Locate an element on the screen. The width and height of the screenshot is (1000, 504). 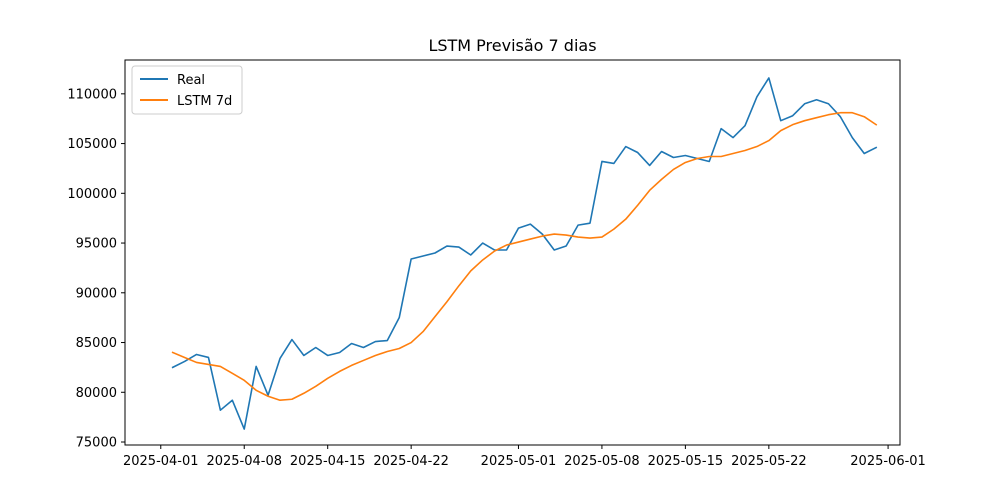
x-tick-label: 2025-05-08 is located at coordinates (602, 461).